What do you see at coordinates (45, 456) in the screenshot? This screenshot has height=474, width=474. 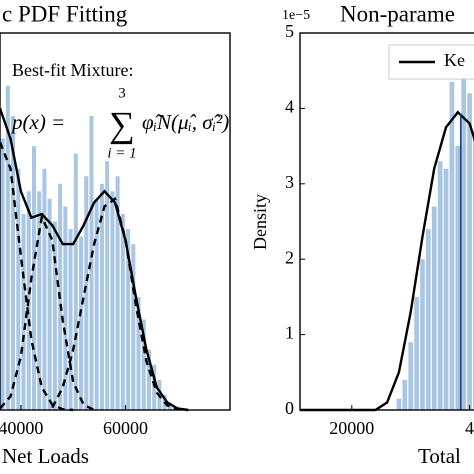 I see `x-axis-label: Net Loads` at bounding box center [45, 456].